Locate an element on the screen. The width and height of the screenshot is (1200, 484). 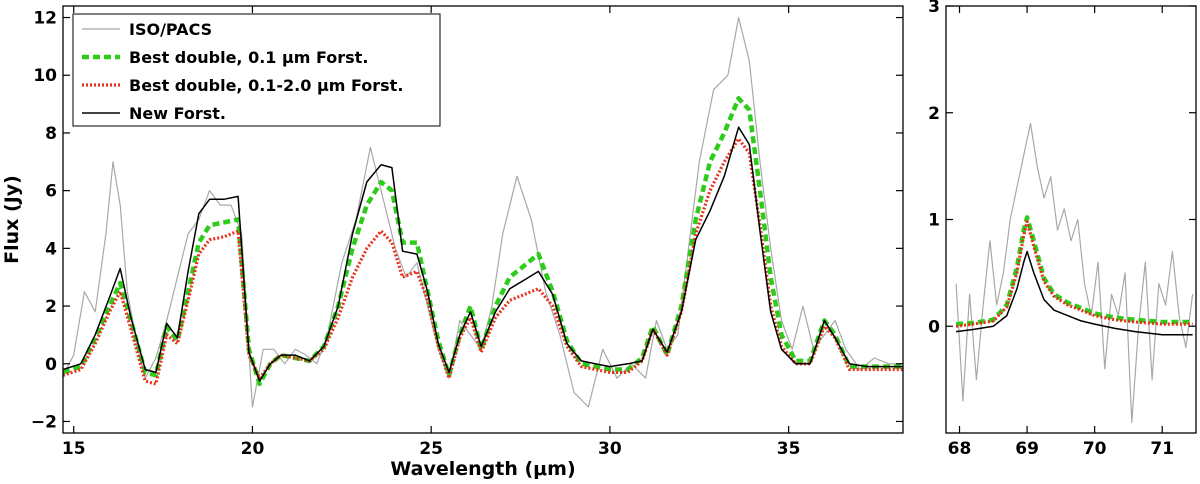
series-line-best-double-0-1-2-0-m-forst is located at coordinates (1074, 274).